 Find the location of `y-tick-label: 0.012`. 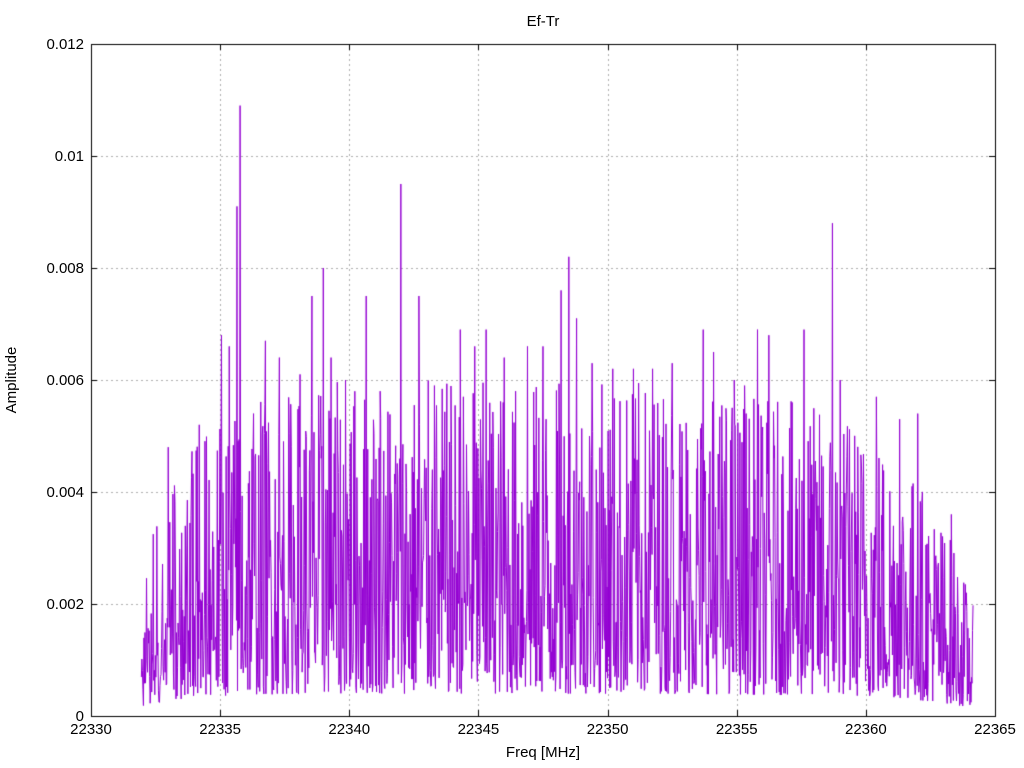

y-tick-label: 0.012 is located at coordinates (65, 44).